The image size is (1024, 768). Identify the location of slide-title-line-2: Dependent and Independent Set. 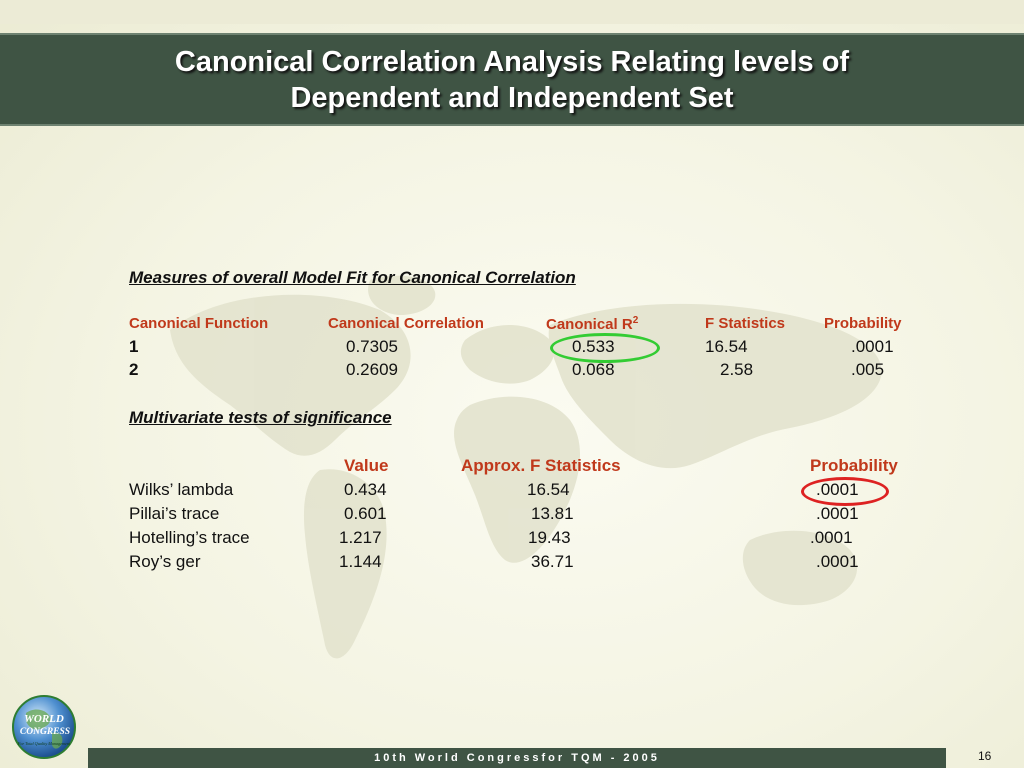
(512, 97).